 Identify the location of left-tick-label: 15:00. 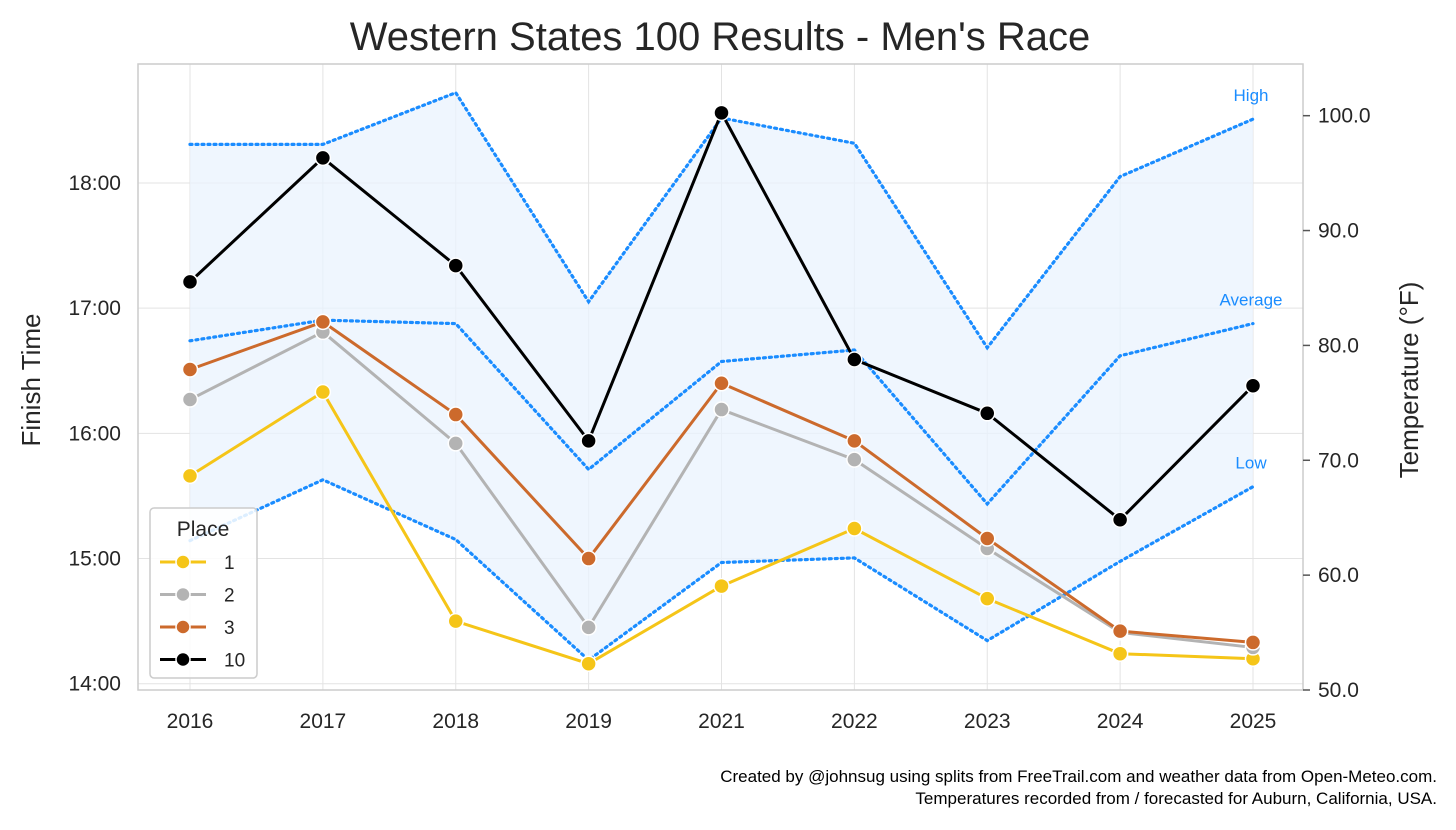
(94, 559).